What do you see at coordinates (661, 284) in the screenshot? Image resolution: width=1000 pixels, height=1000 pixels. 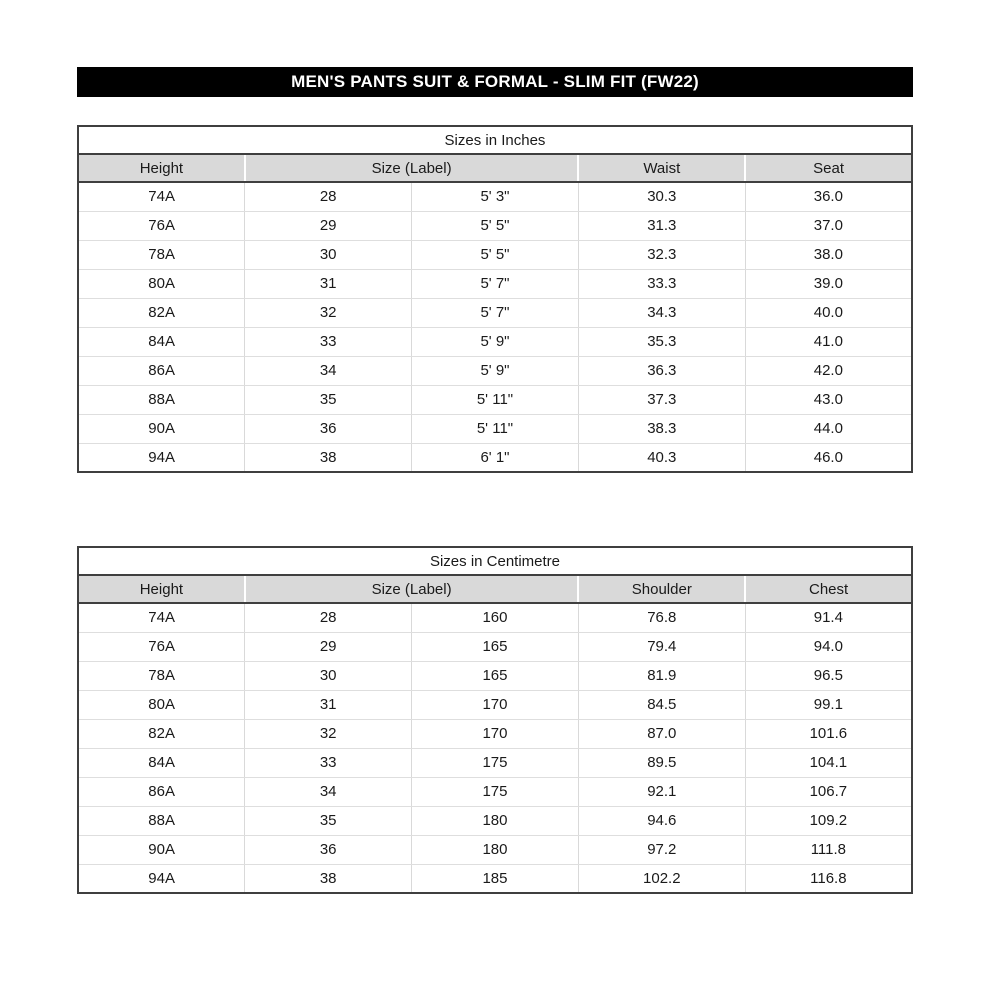 I see `table-cell: 33.3` at bounding box center [661, 284].